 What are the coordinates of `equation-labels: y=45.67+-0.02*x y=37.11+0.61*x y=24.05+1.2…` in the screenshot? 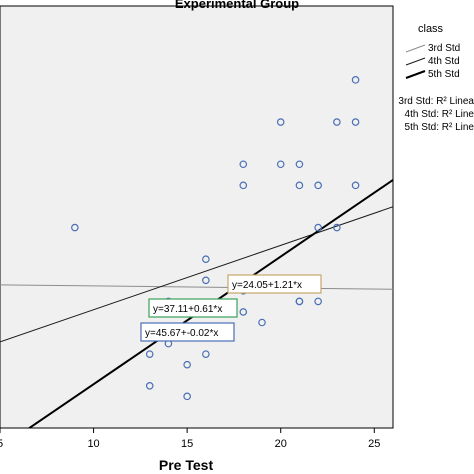 It's located at (231, 308).